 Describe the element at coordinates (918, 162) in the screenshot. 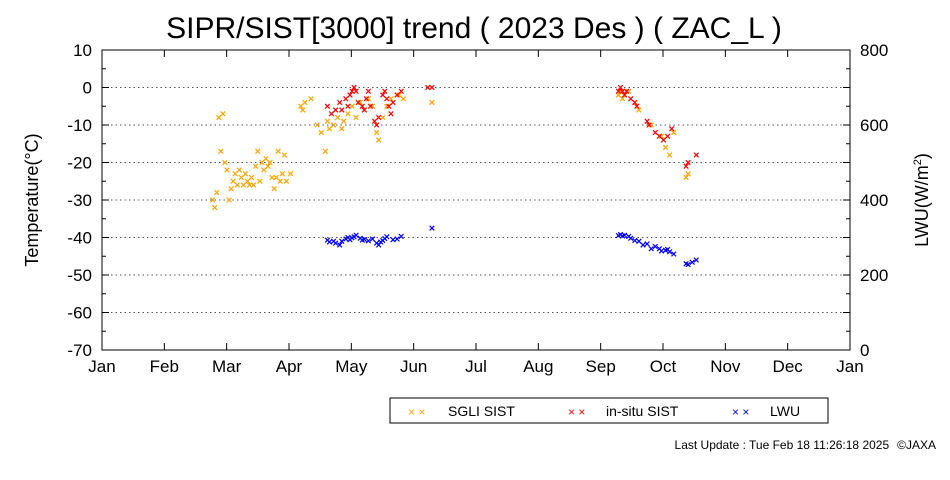

I see `y2-axis-label-superscript: 2` at that location.